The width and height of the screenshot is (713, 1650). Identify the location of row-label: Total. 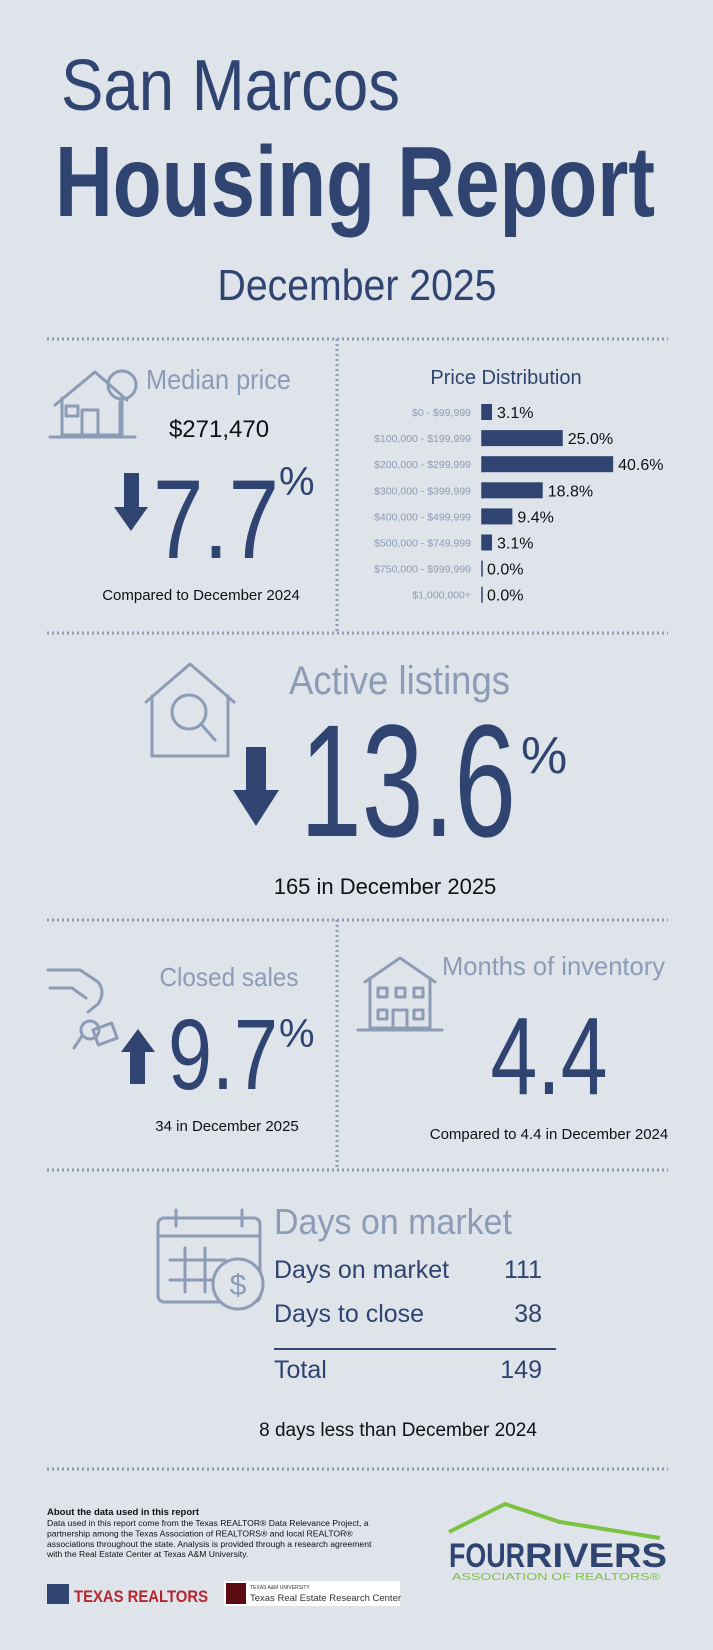
(300, 1370).